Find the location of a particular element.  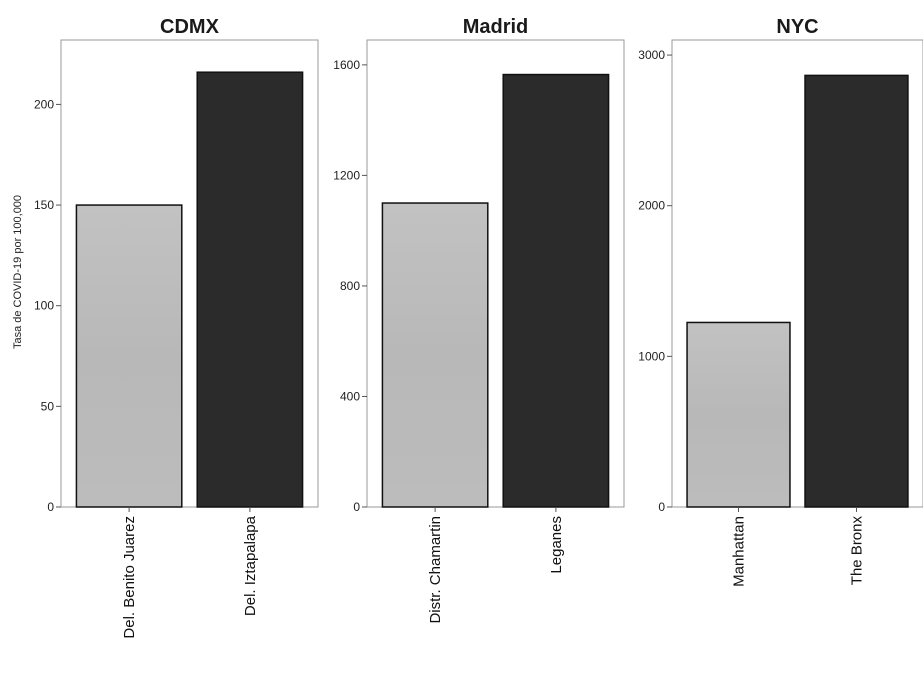

bar-del-benito-juarez is located at coordinates (129, 356).